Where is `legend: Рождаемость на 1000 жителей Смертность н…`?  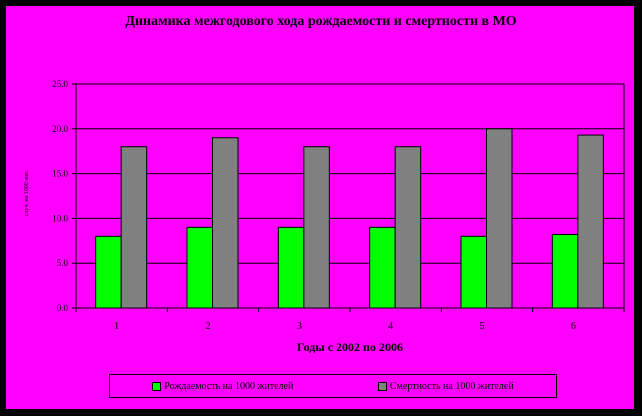
legend: Рождаемость на 1000 жителей Смертность н… is located at coordinates (333, 386).